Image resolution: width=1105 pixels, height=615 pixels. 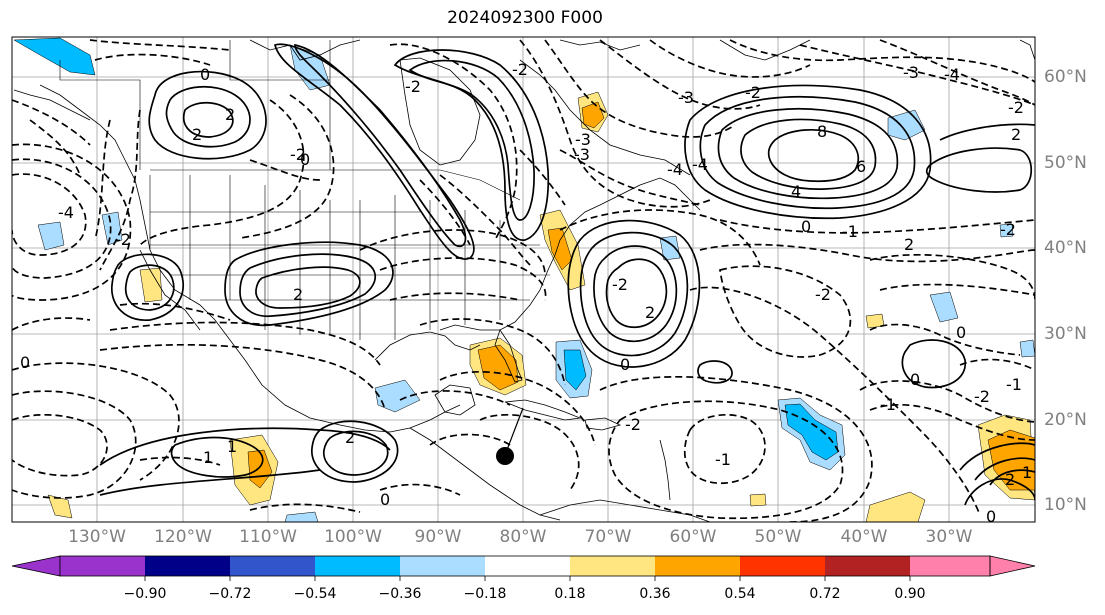 What do you see at coordinates (740, 594) in the screenshot?
I see `colorbar-tick-label: 0.54` at bounding box center [740, 594].